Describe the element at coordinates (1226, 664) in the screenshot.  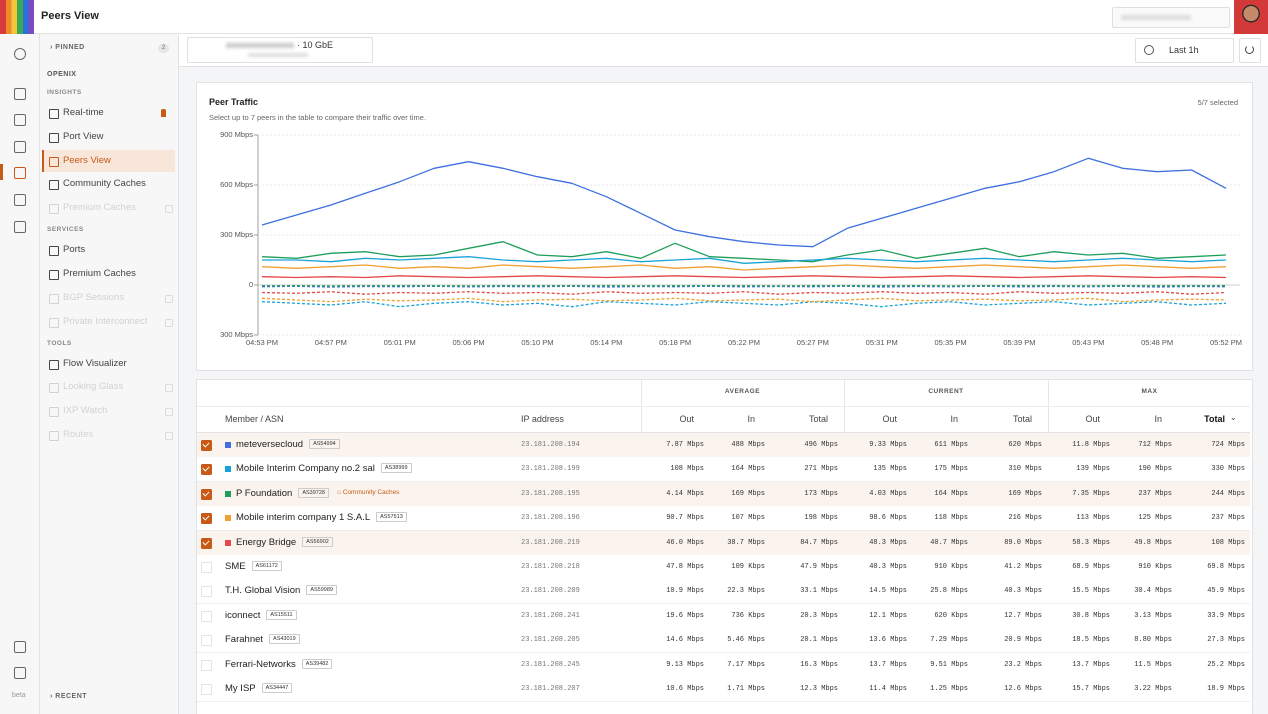
I see `metric-value: 25.2 Mbps` at that location.